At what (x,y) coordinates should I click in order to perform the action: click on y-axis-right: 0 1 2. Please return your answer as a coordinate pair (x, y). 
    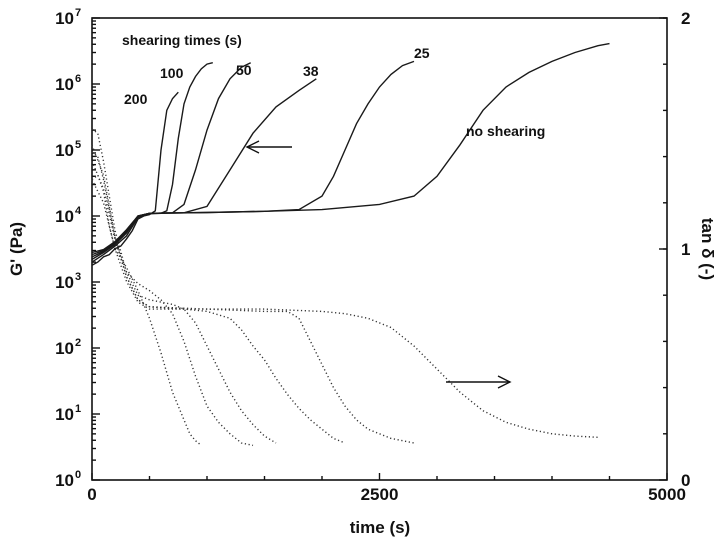
    Looking at the image, I should click on (674, 249).